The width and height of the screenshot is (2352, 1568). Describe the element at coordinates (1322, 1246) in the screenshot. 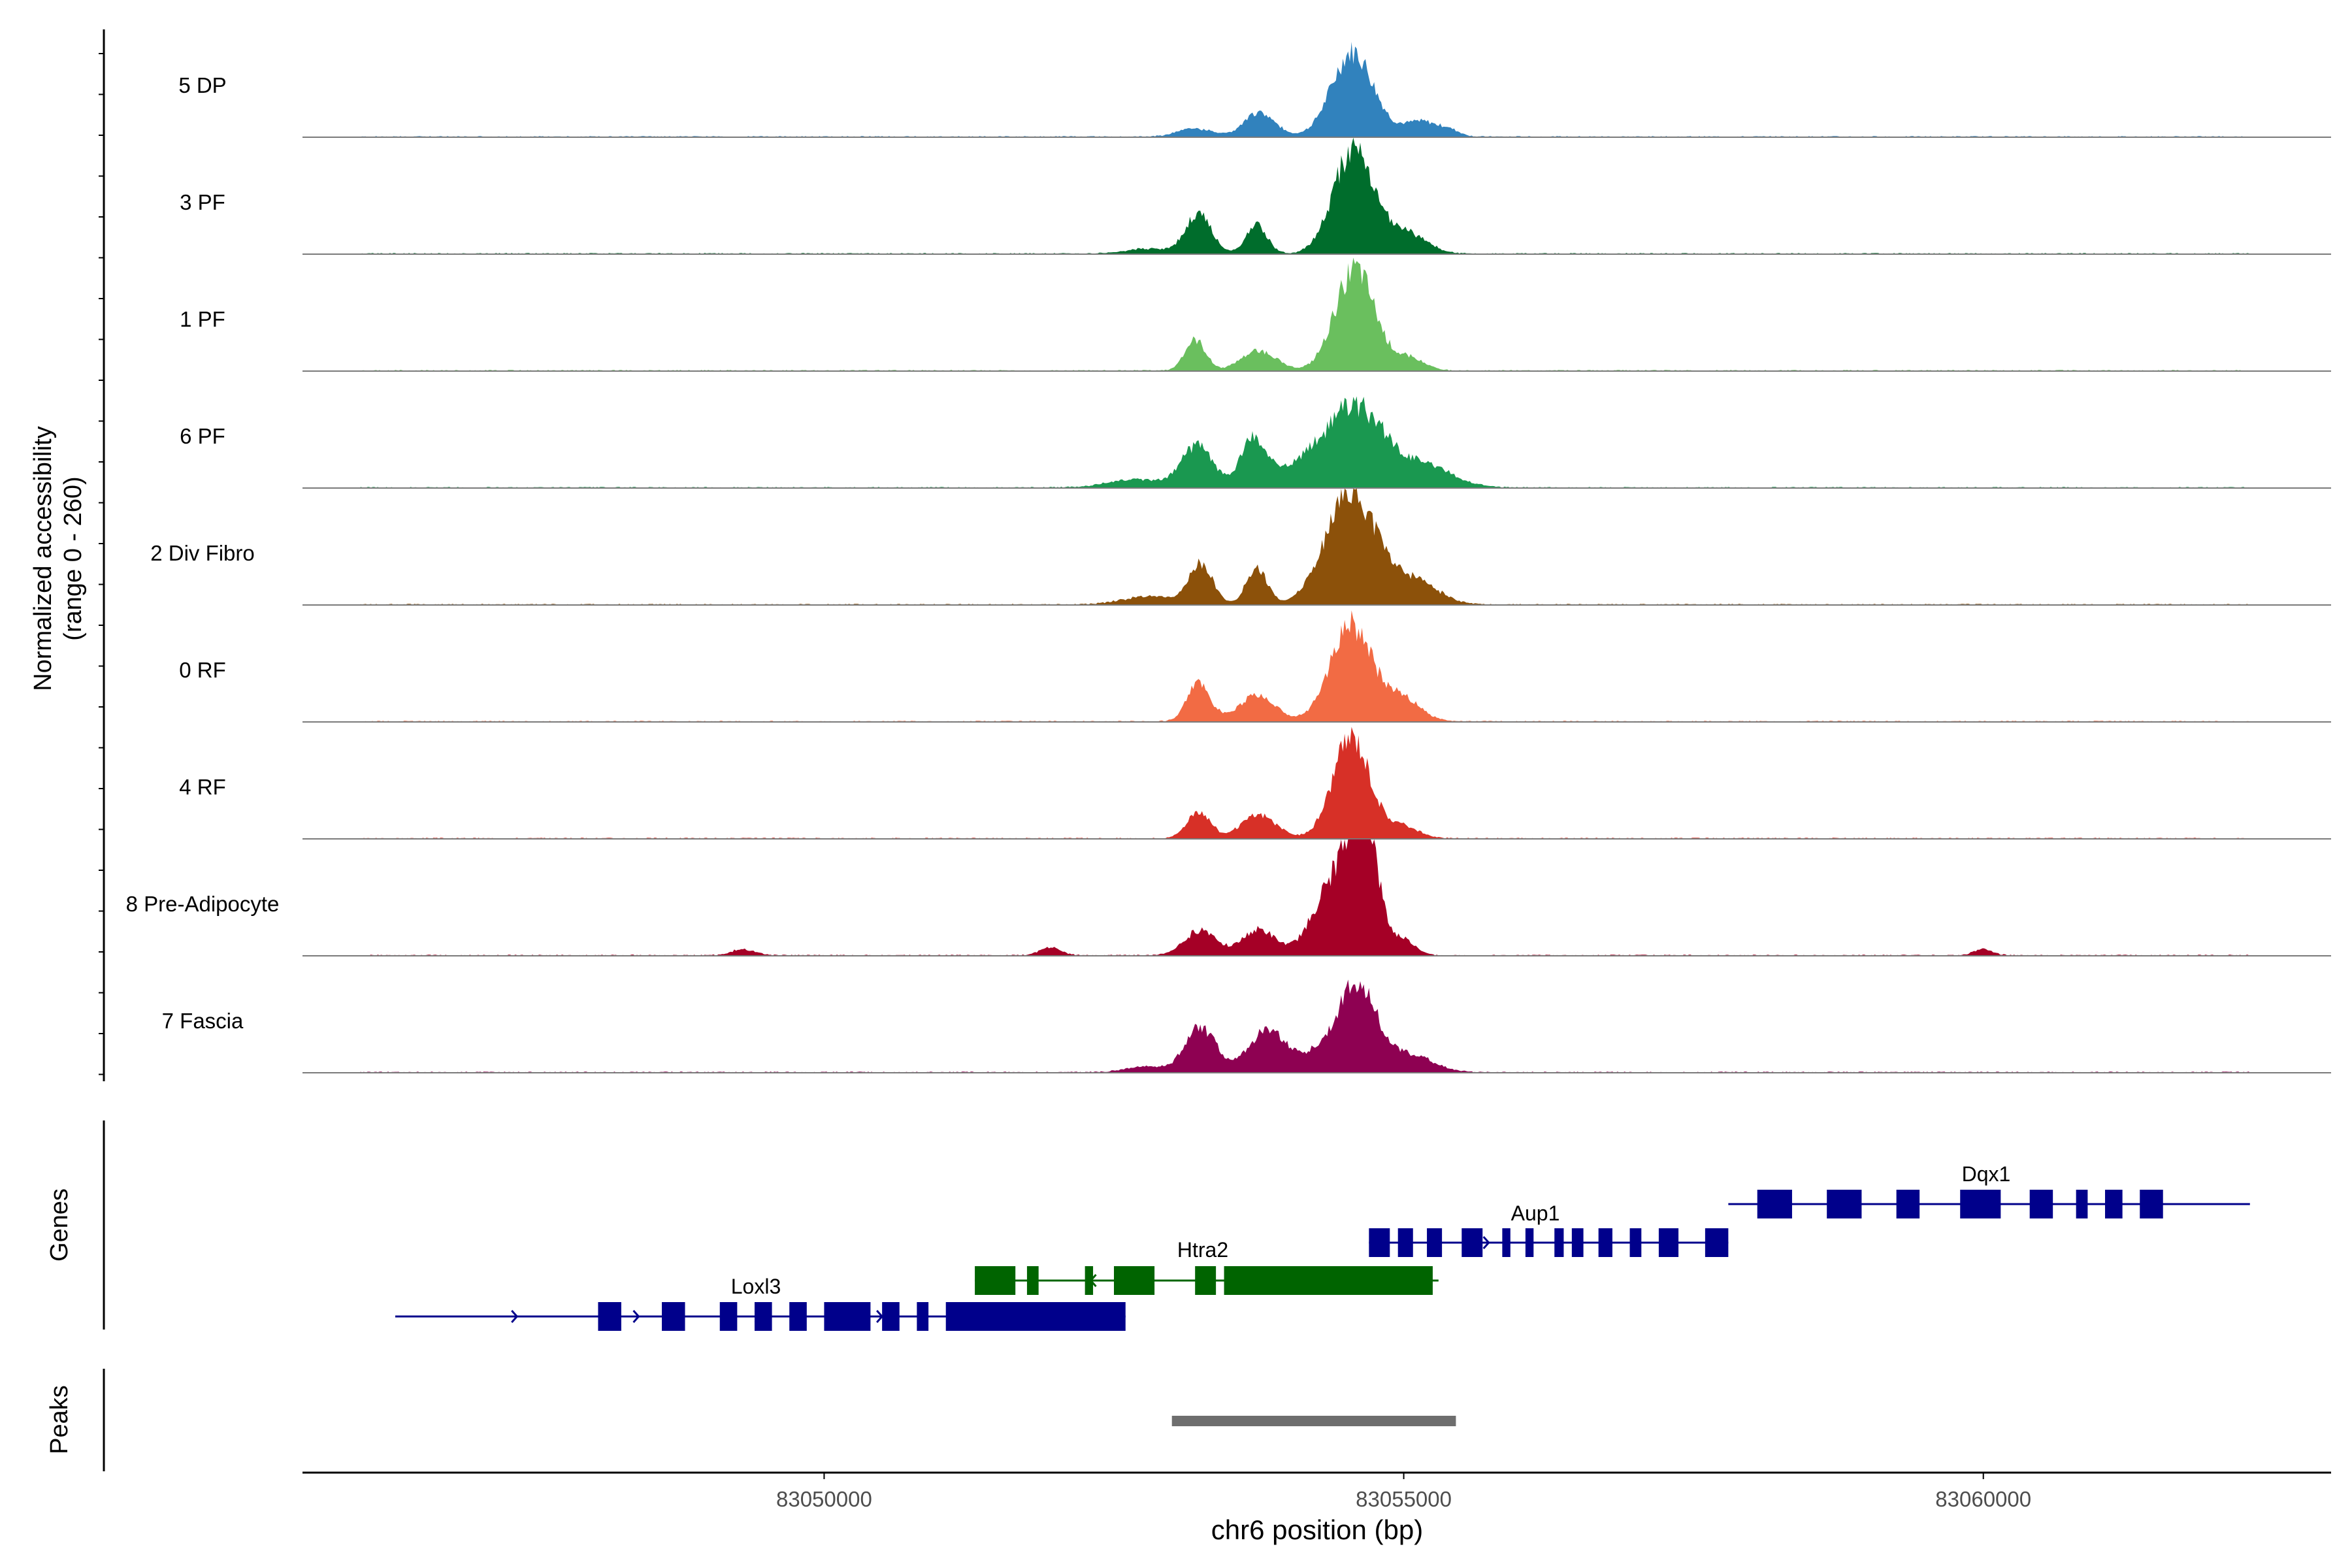

I see `gene-annotations: Loxl3 Htra2 Aup1 Dqx1` at that location.